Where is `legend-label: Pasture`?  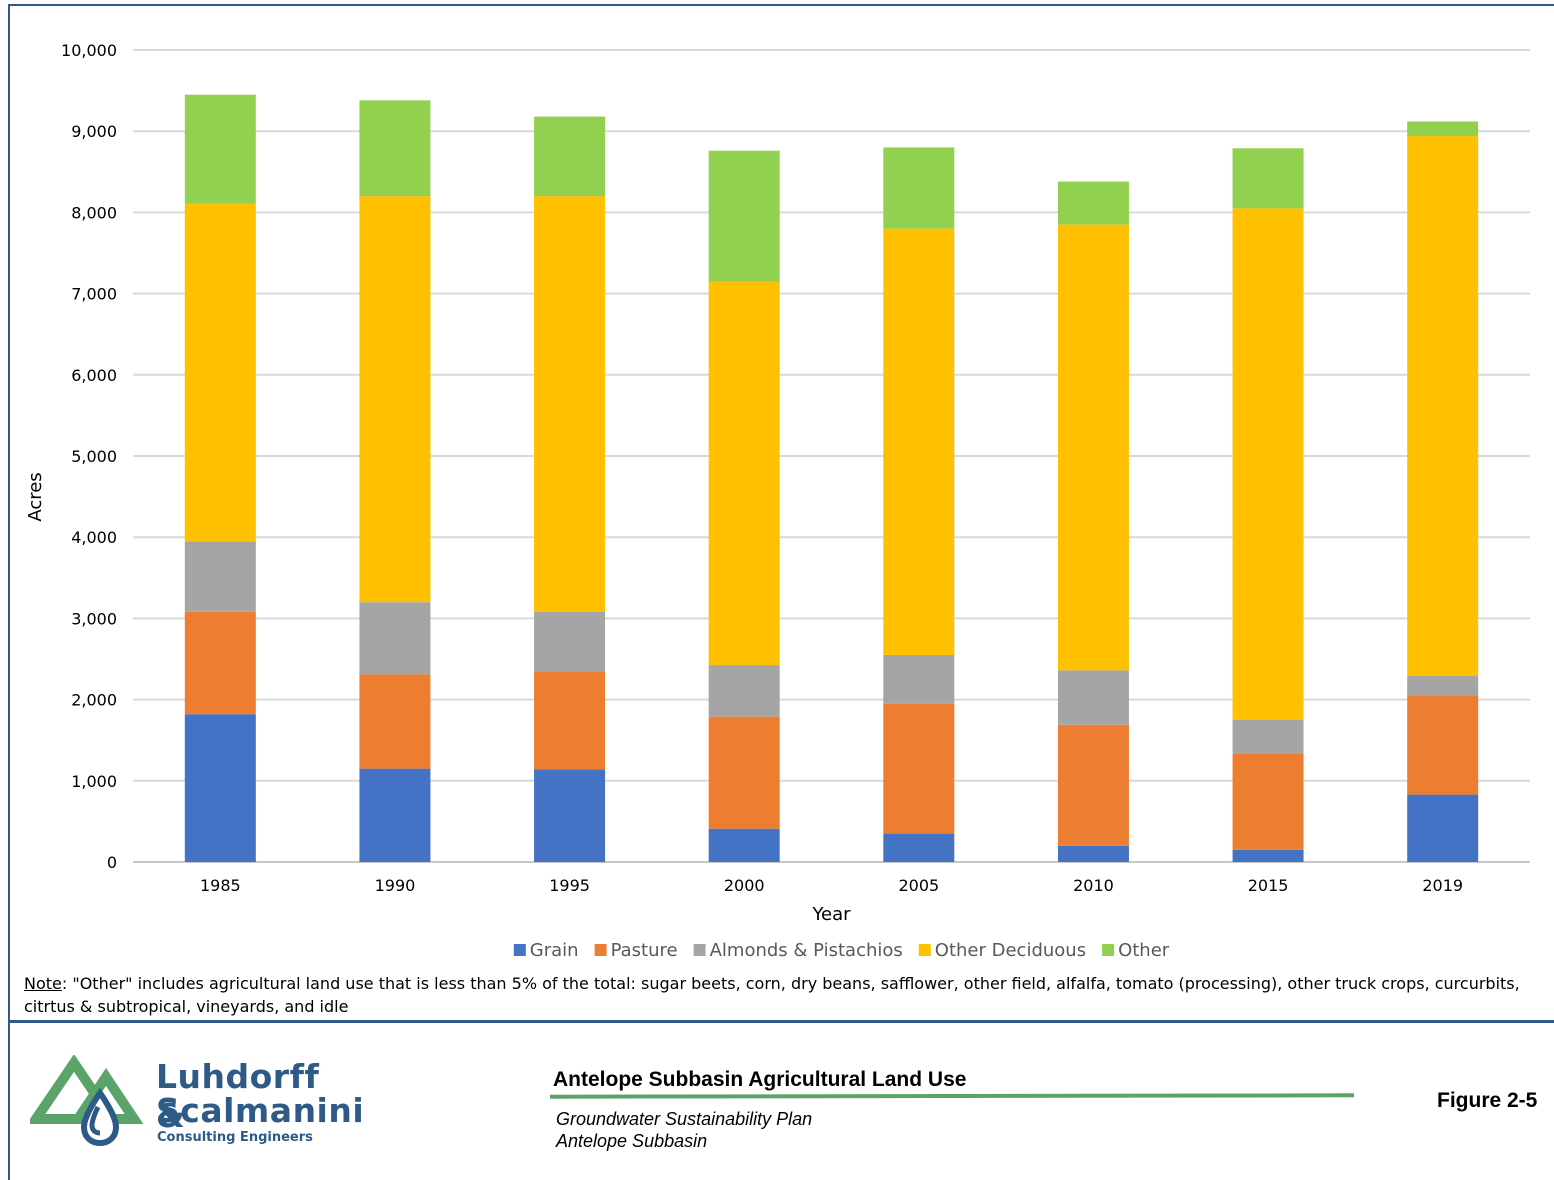 legend-label: Pasture is located at coordinates (644, 950).